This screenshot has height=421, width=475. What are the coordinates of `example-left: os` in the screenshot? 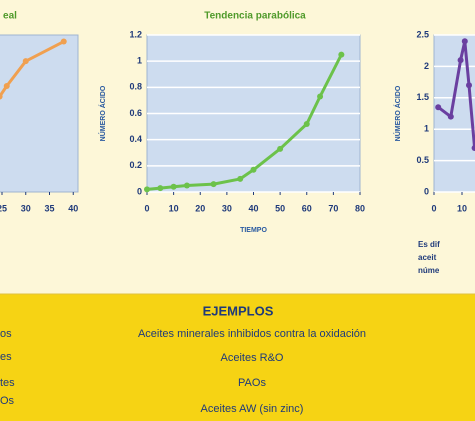 It's located at (6, 334).